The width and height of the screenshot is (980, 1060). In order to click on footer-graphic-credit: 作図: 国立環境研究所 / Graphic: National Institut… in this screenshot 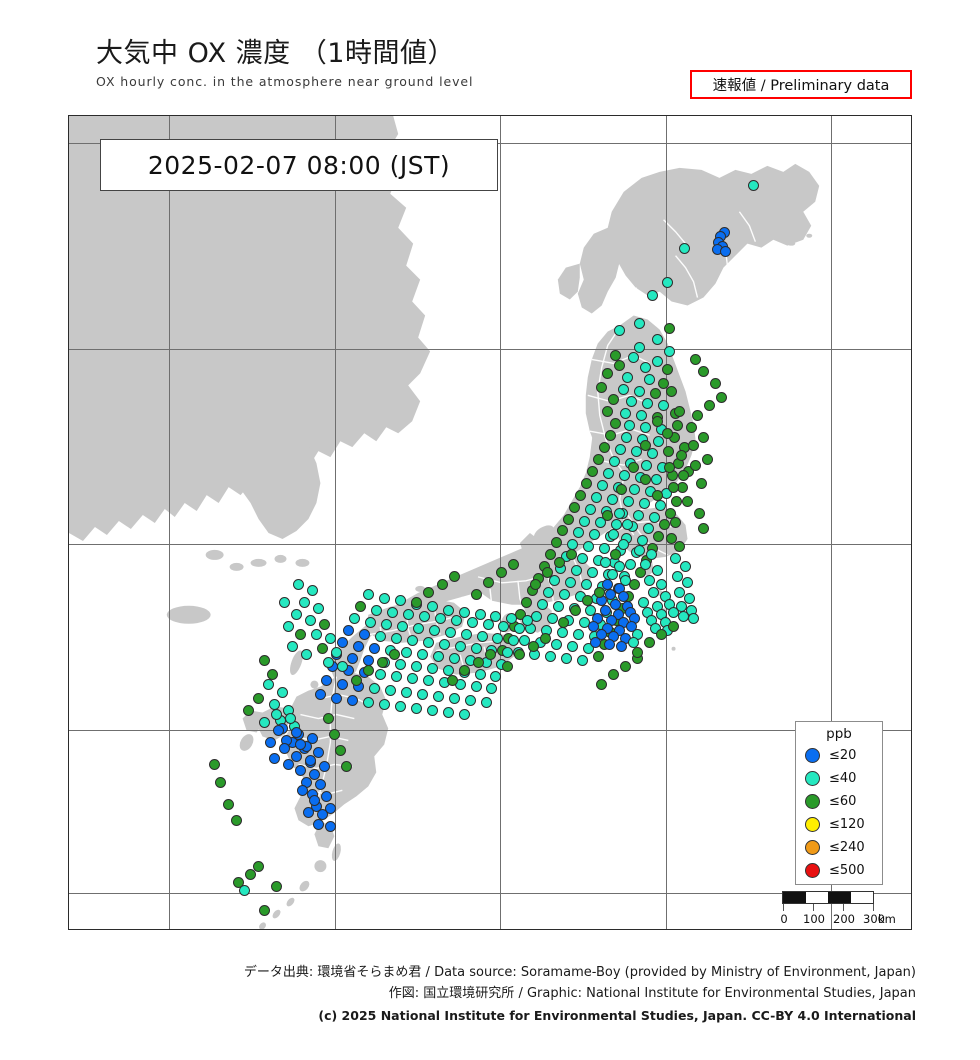, I will do `click(652, 994)`.